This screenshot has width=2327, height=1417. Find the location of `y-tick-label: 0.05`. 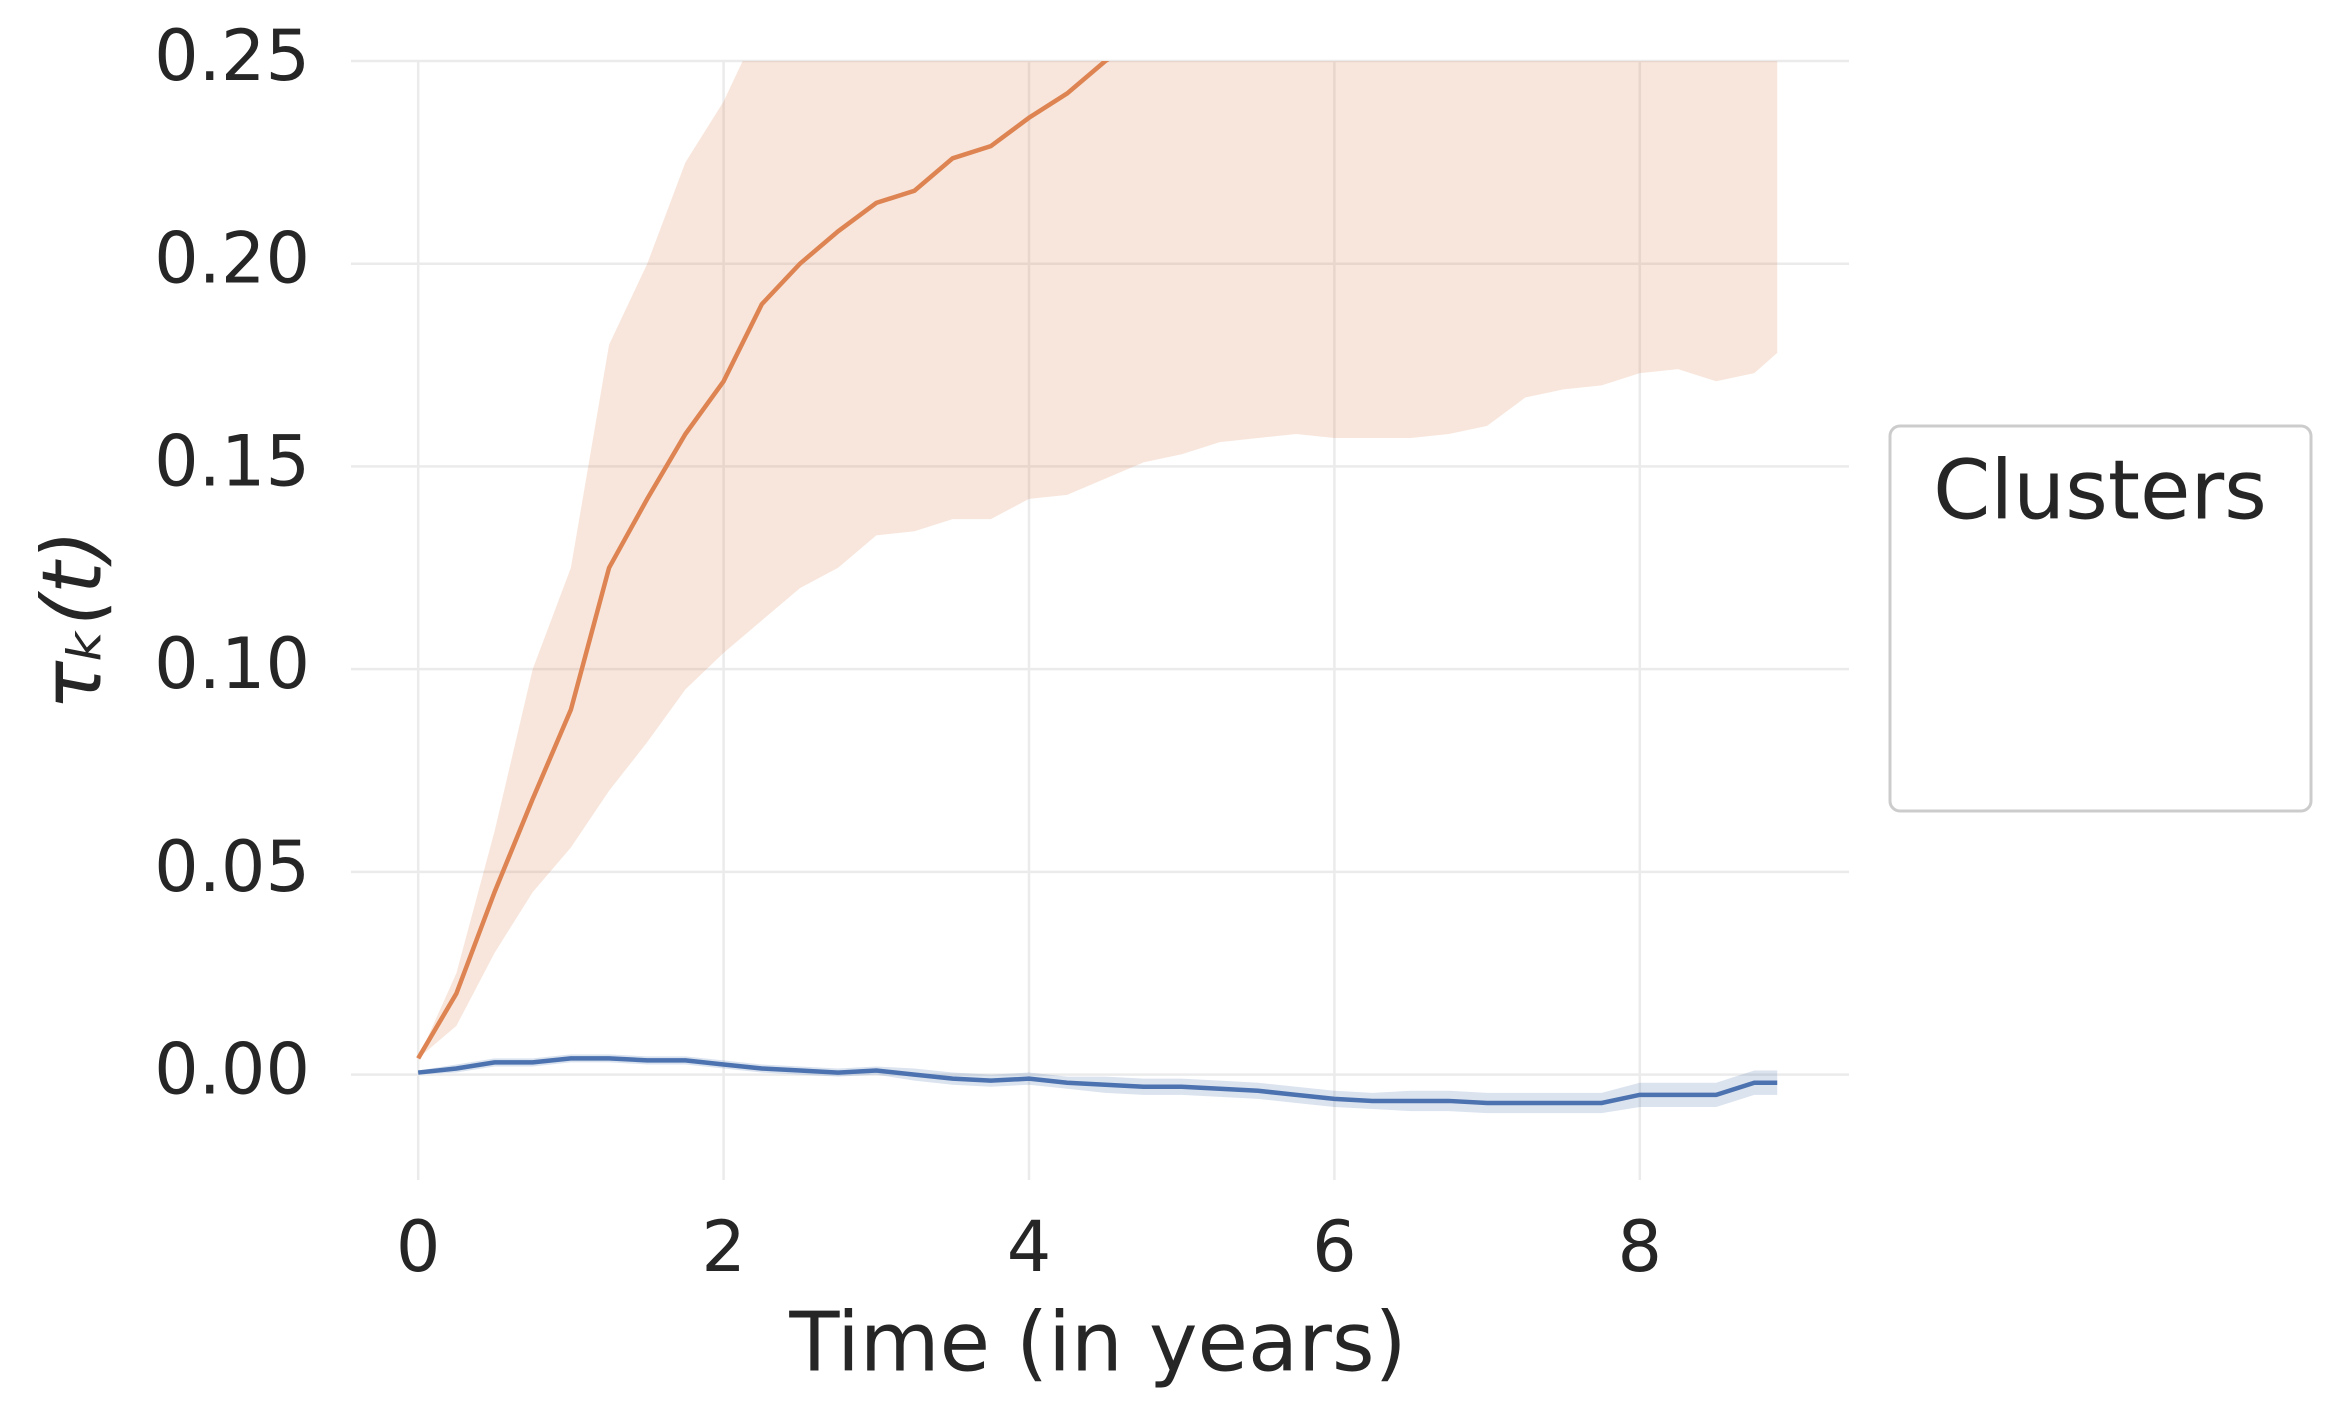

y-tick-label: 0.05 is located at coordinates (232, 867).